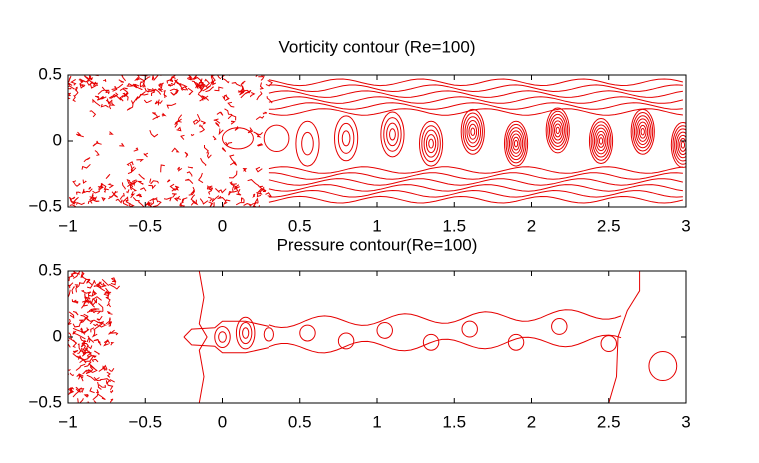 Image resolution: width=759 pixels, height=463 pixels. Describe the element at coordinates (67, 225) in the screenshot. I see `x-tick-label: −1` at that location.